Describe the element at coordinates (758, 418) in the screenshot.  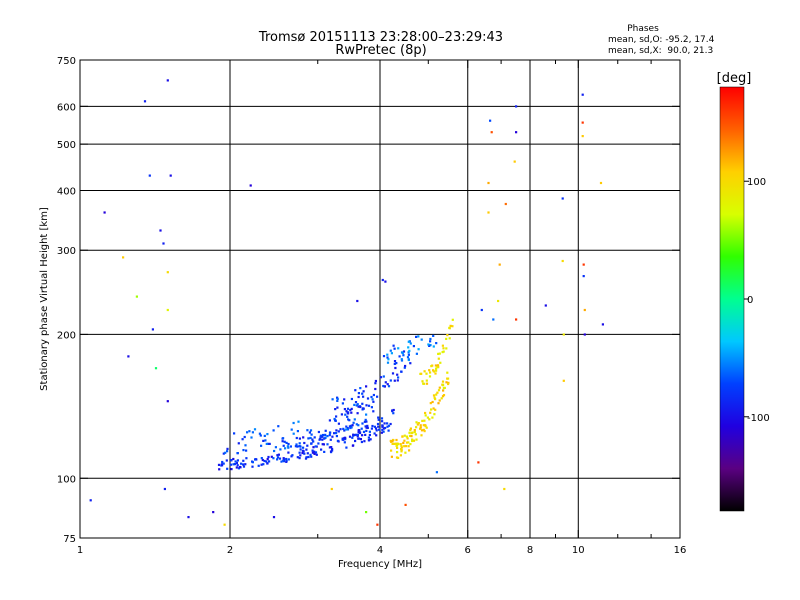
I see `colorbar-tick-label: -100` at that location.